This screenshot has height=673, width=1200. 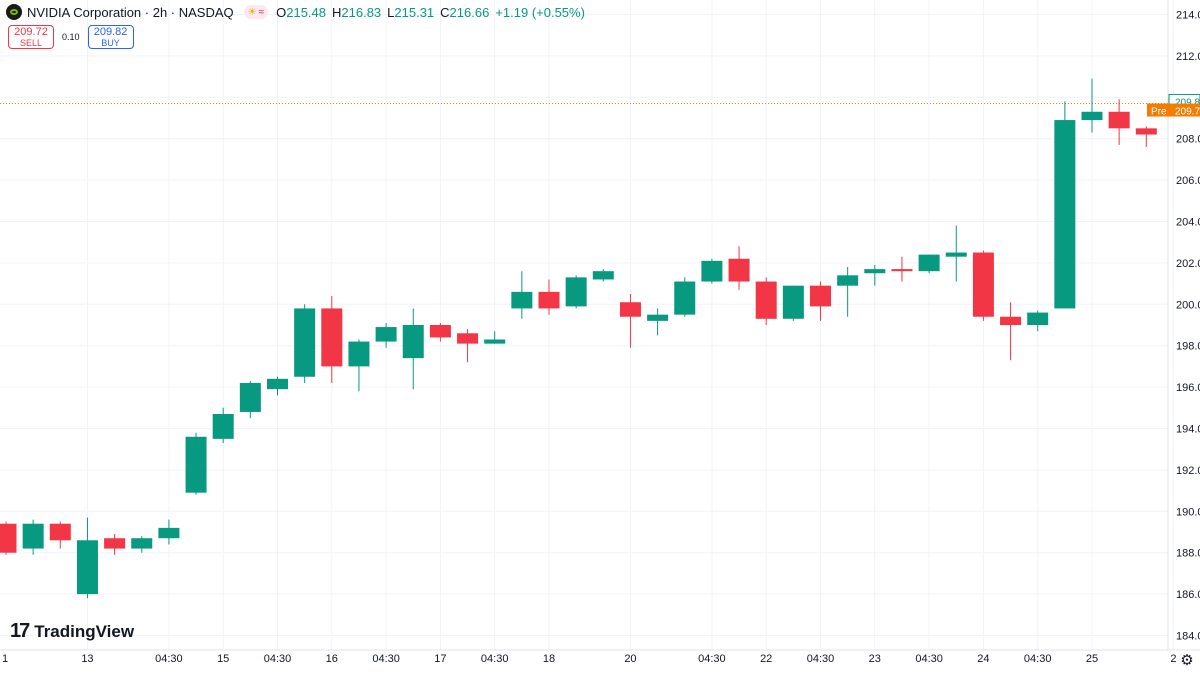 What do you see at coordinates (549, 659) in the screenshot?
I see `x-tick-label: 18` at bounding box center [549, 659].